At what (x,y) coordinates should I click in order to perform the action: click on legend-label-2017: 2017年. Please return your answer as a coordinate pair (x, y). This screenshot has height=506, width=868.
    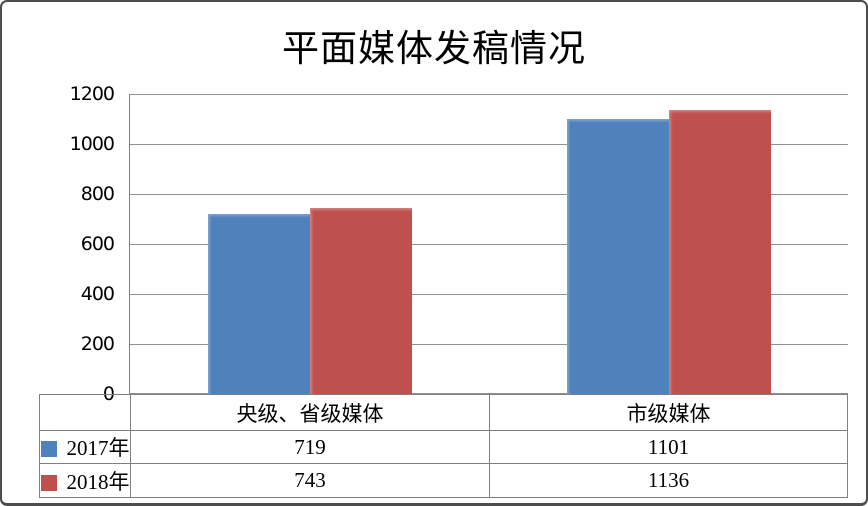
    Looking at the image, I should click on (98, 448).